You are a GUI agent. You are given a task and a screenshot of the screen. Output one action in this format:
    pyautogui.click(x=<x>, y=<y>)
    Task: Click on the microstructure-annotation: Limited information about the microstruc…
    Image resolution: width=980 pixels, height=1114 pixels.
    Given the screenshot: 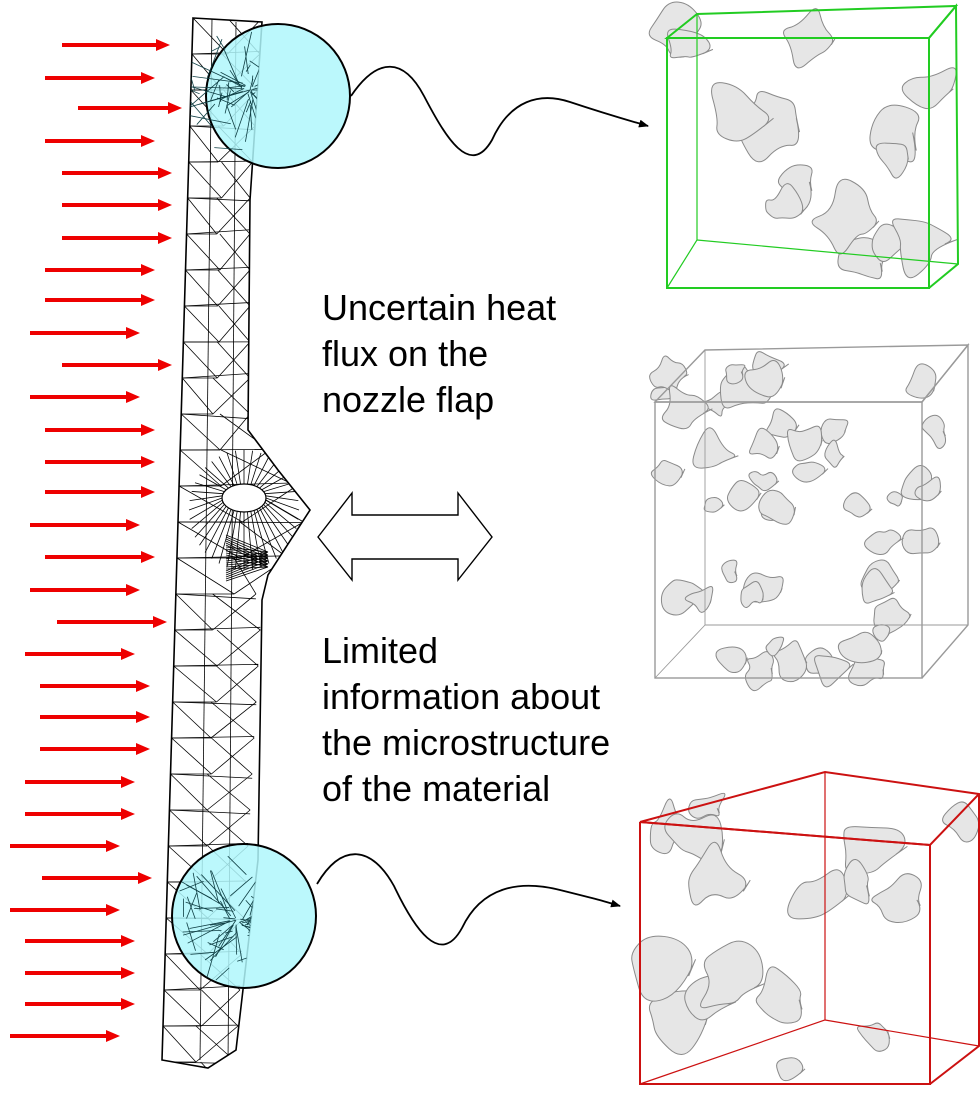 What is the action you would take?
    pyautogui.click(x=502, y=720)
    